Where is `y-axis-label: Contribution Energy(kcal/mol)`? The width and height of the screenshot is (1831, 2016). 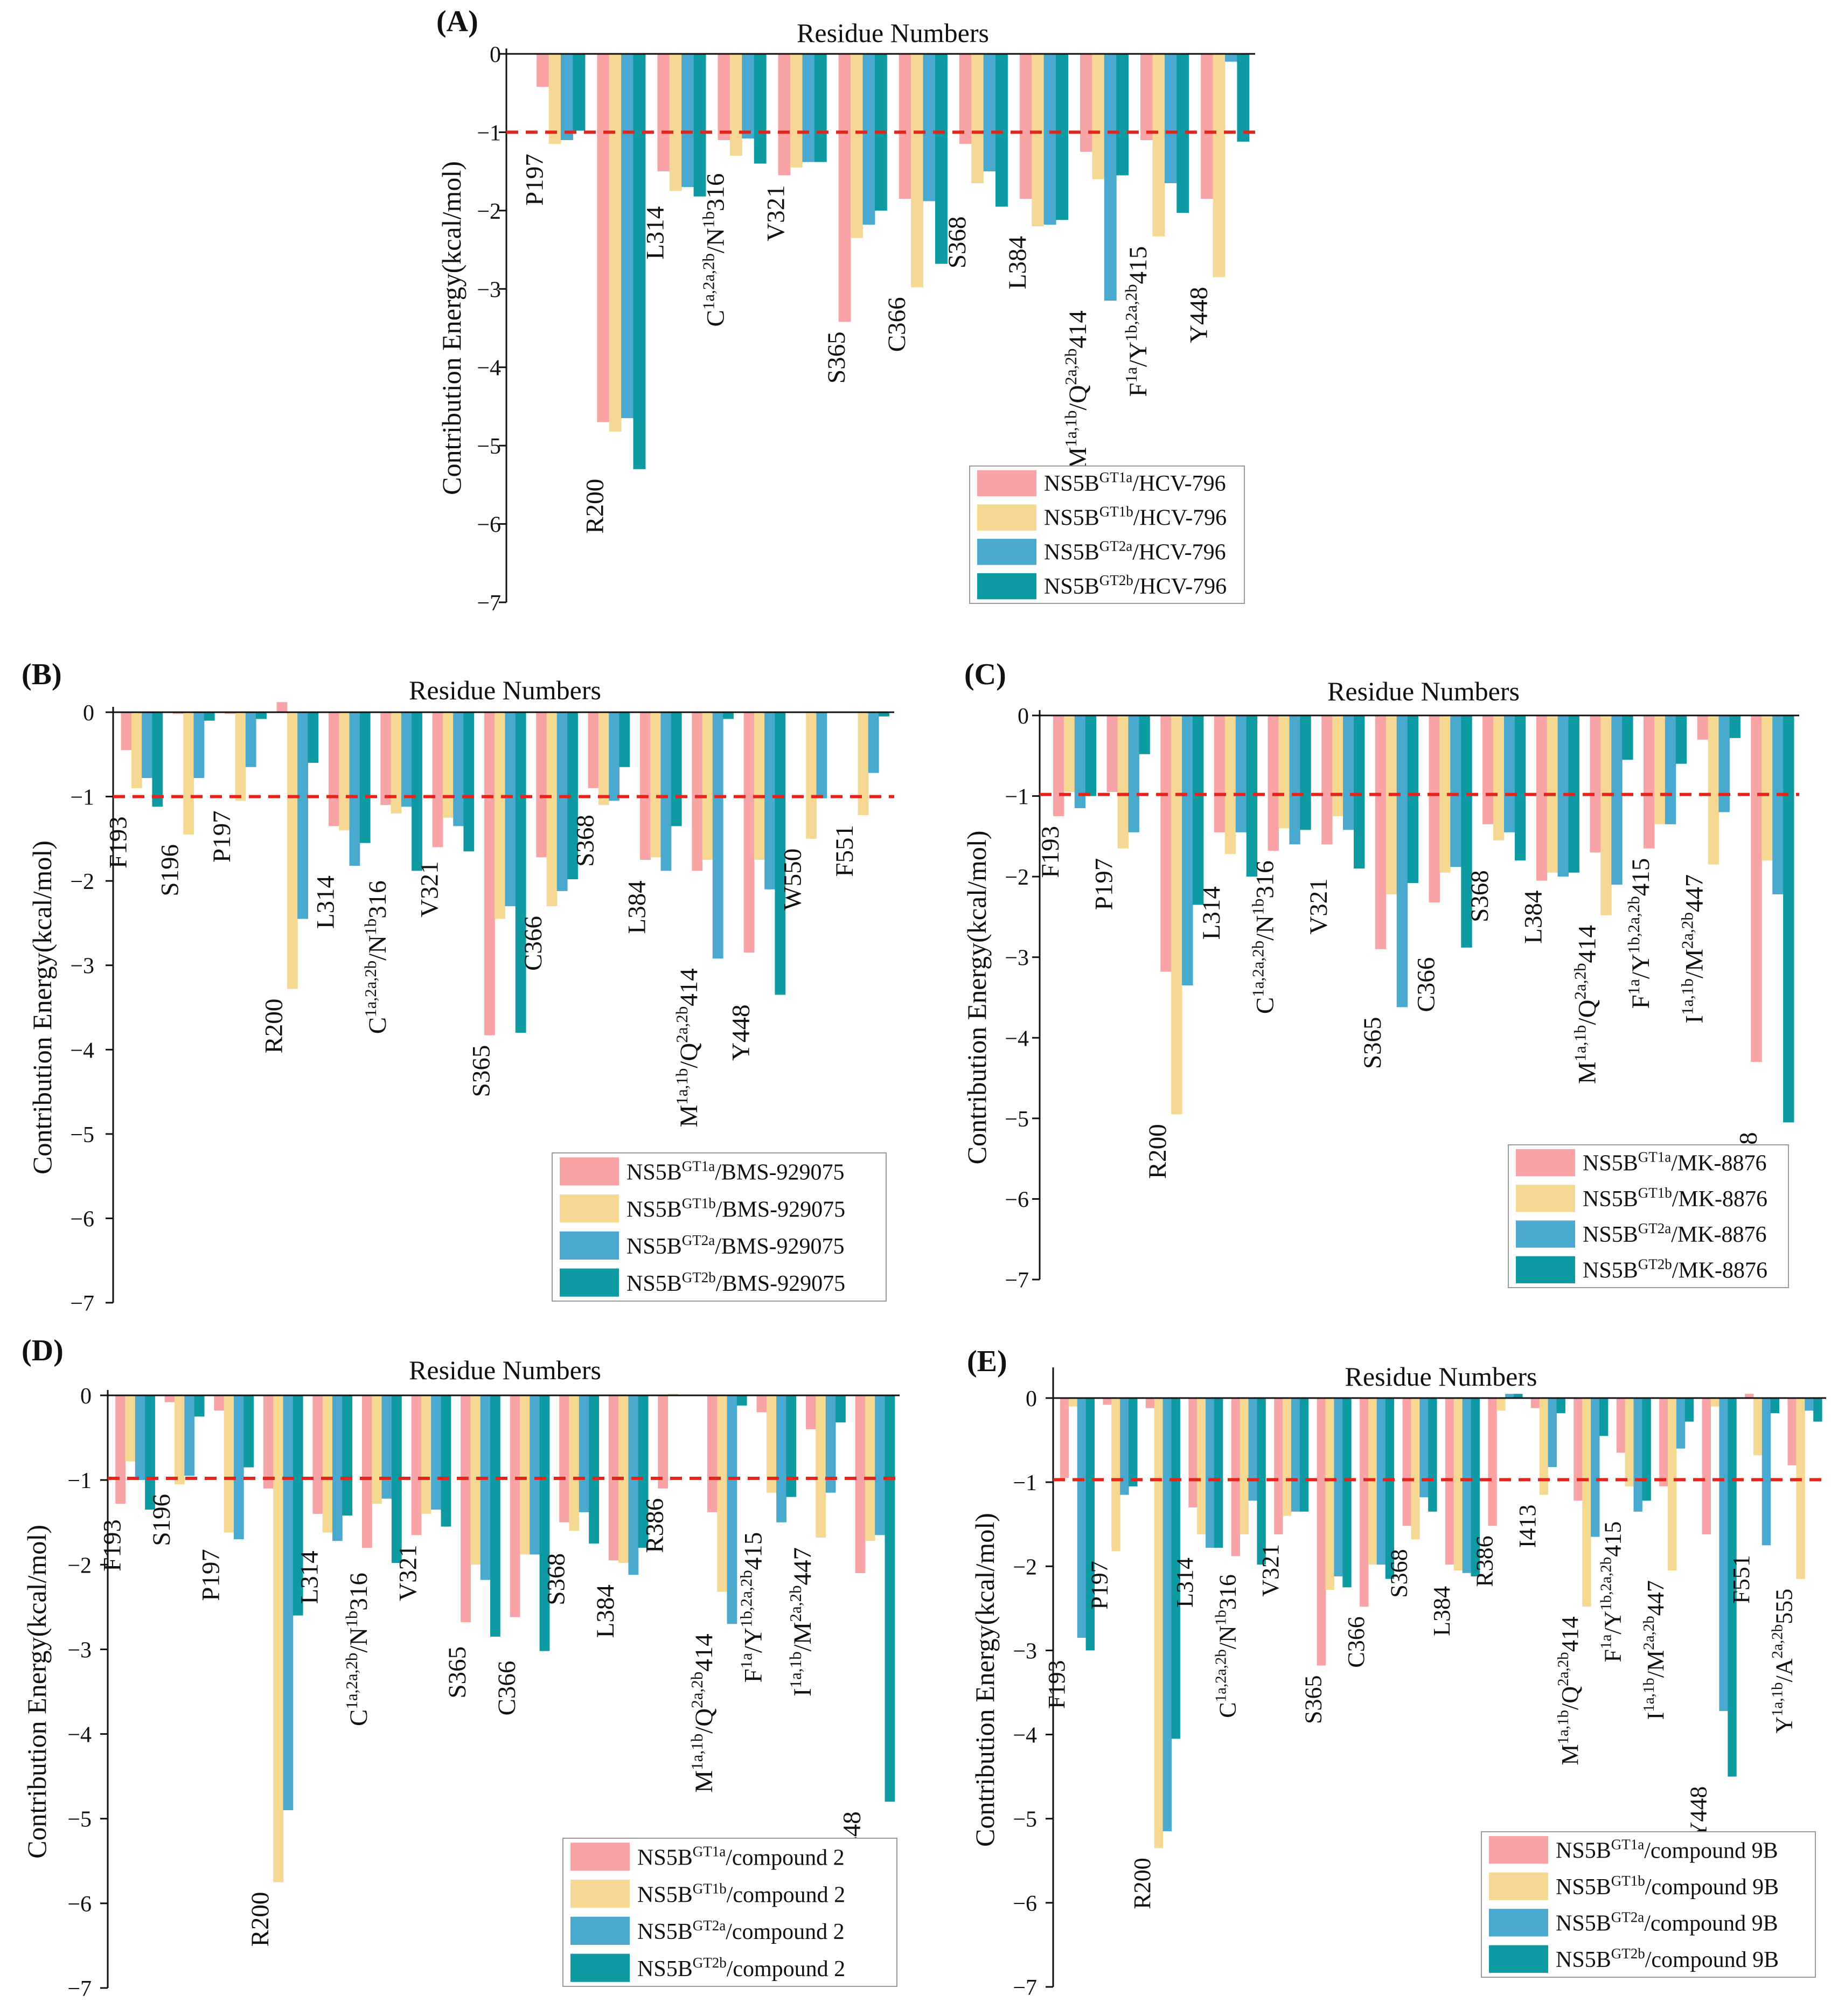
y-axis-label: Contribution Energy(kcal/mol) is located at coordinates (452, 328).